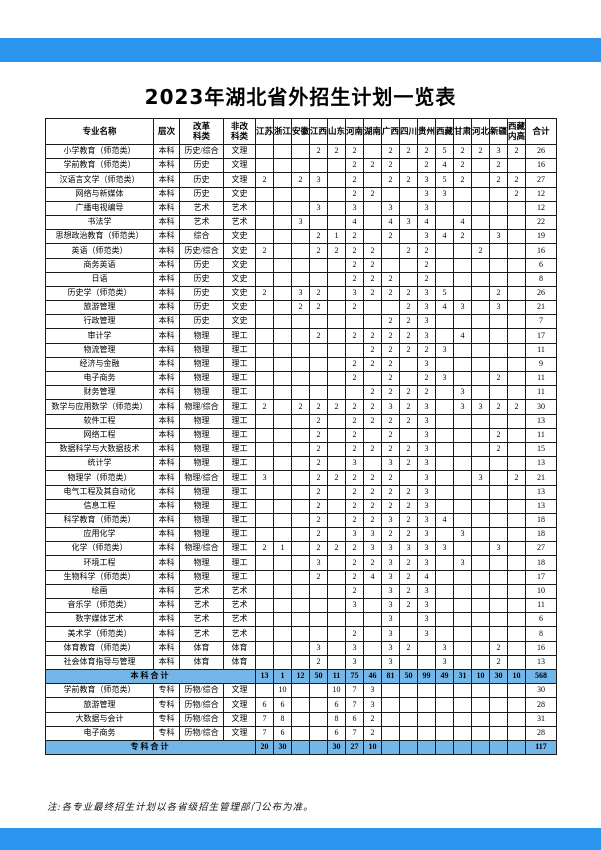 The image size is (601, 850). I want to click on reform-category-cell: 艺术, so click(201, 620).